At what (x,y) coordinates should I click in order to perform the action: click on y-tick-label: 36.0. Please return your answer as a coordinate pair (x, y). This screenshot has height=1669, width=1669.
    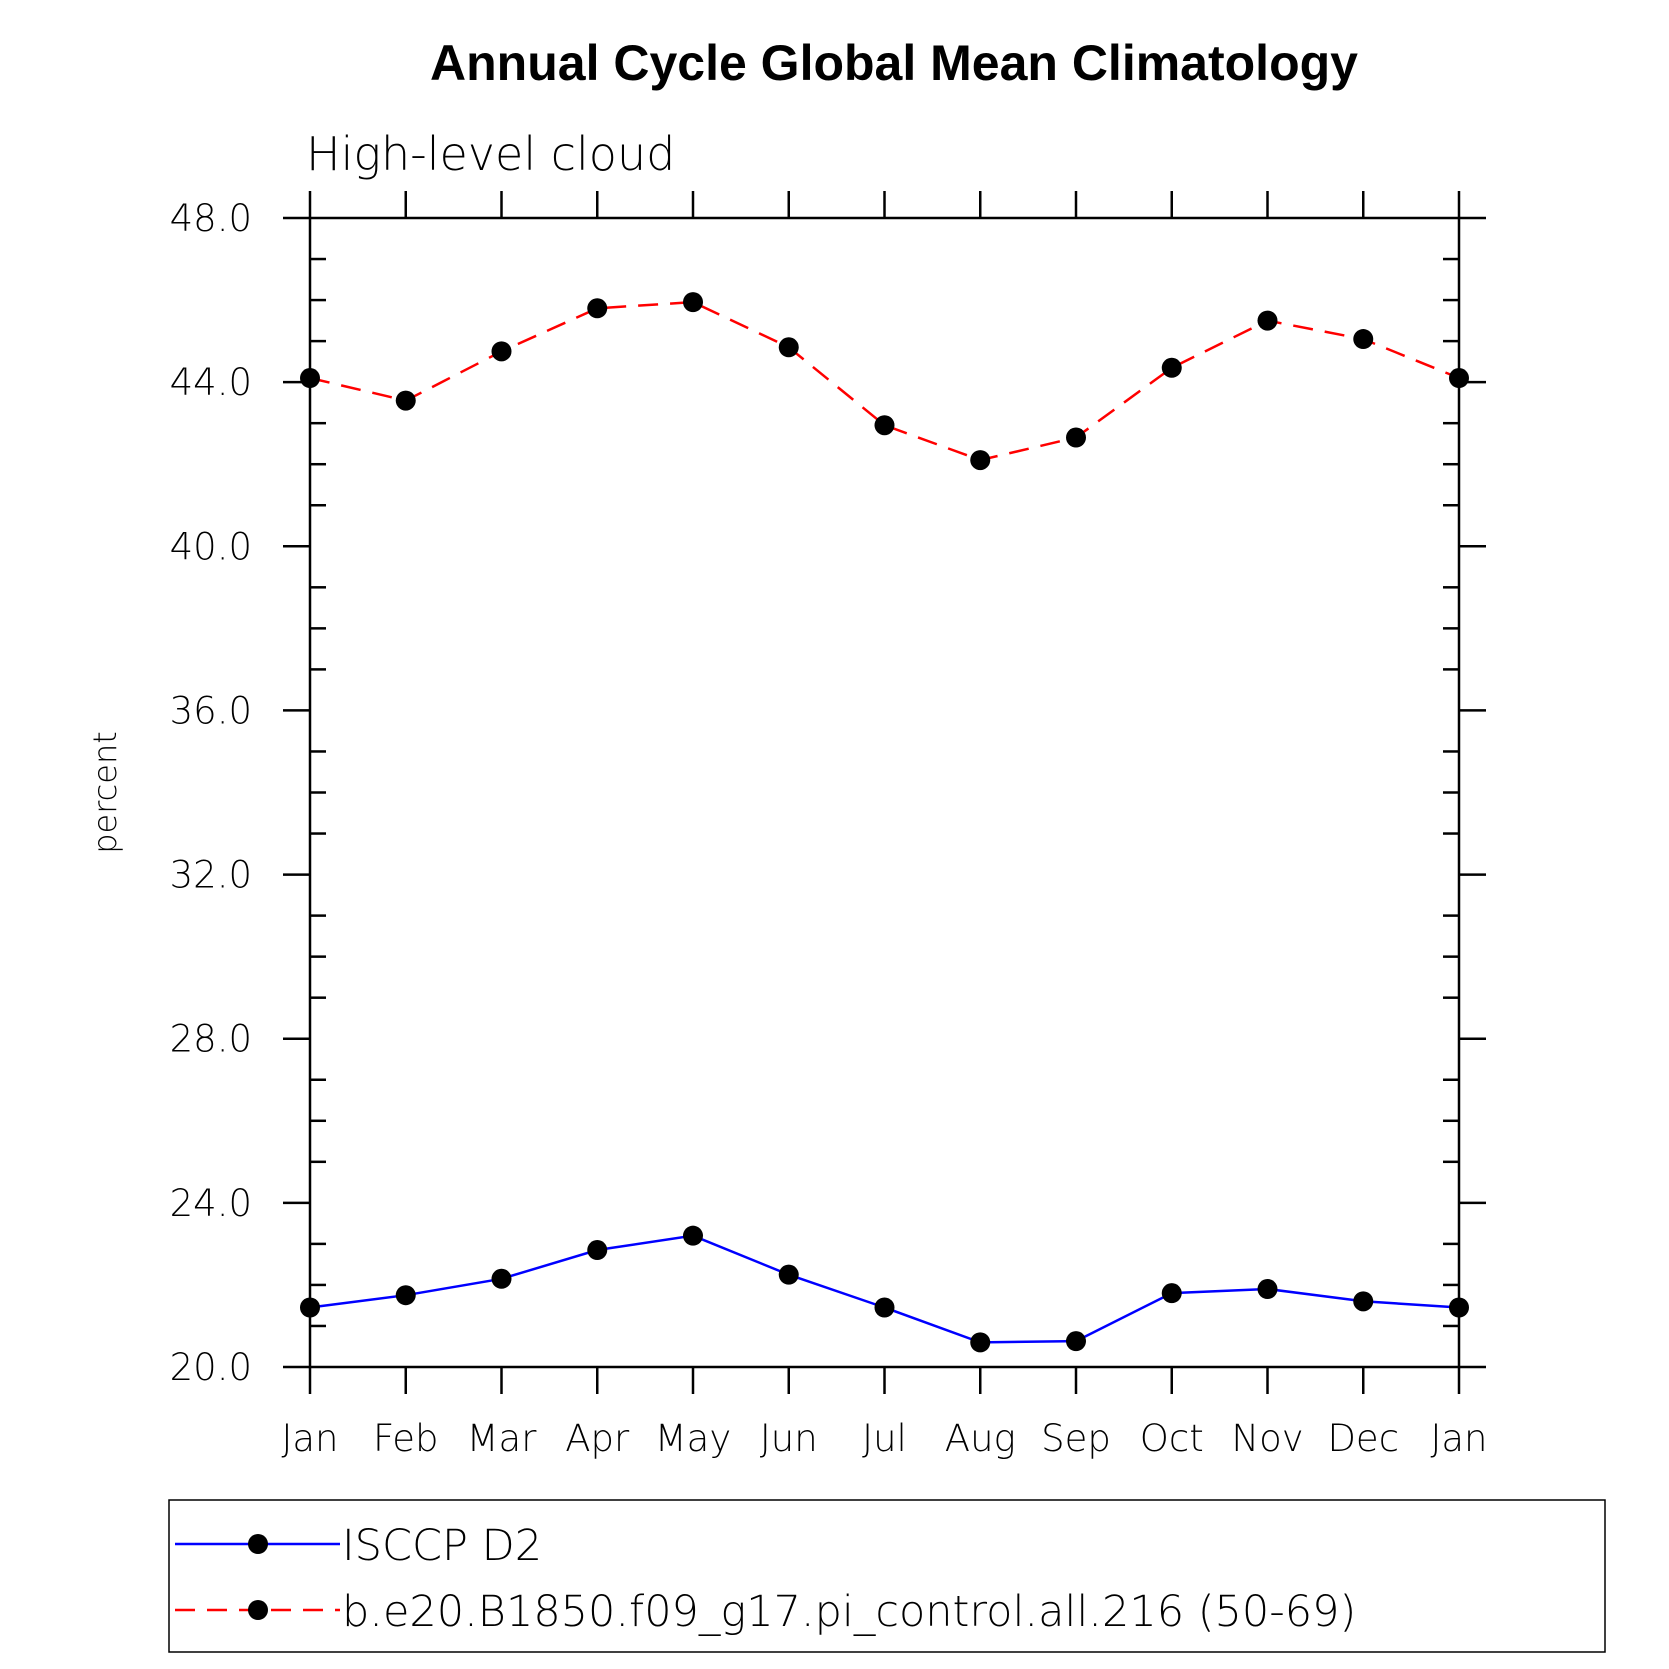
    Looking at the image, I should click on (211, 710).